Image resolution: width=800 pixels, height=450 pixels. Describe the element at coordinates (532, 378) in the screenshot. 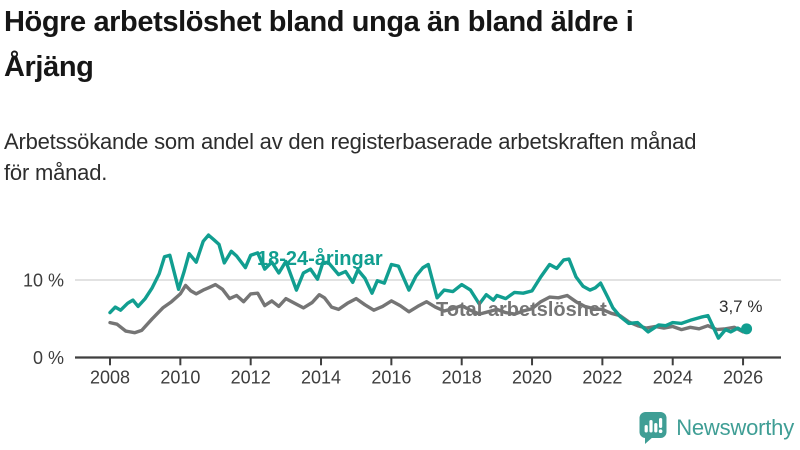

I see `x-axis-tick-label: 2020` at that location.